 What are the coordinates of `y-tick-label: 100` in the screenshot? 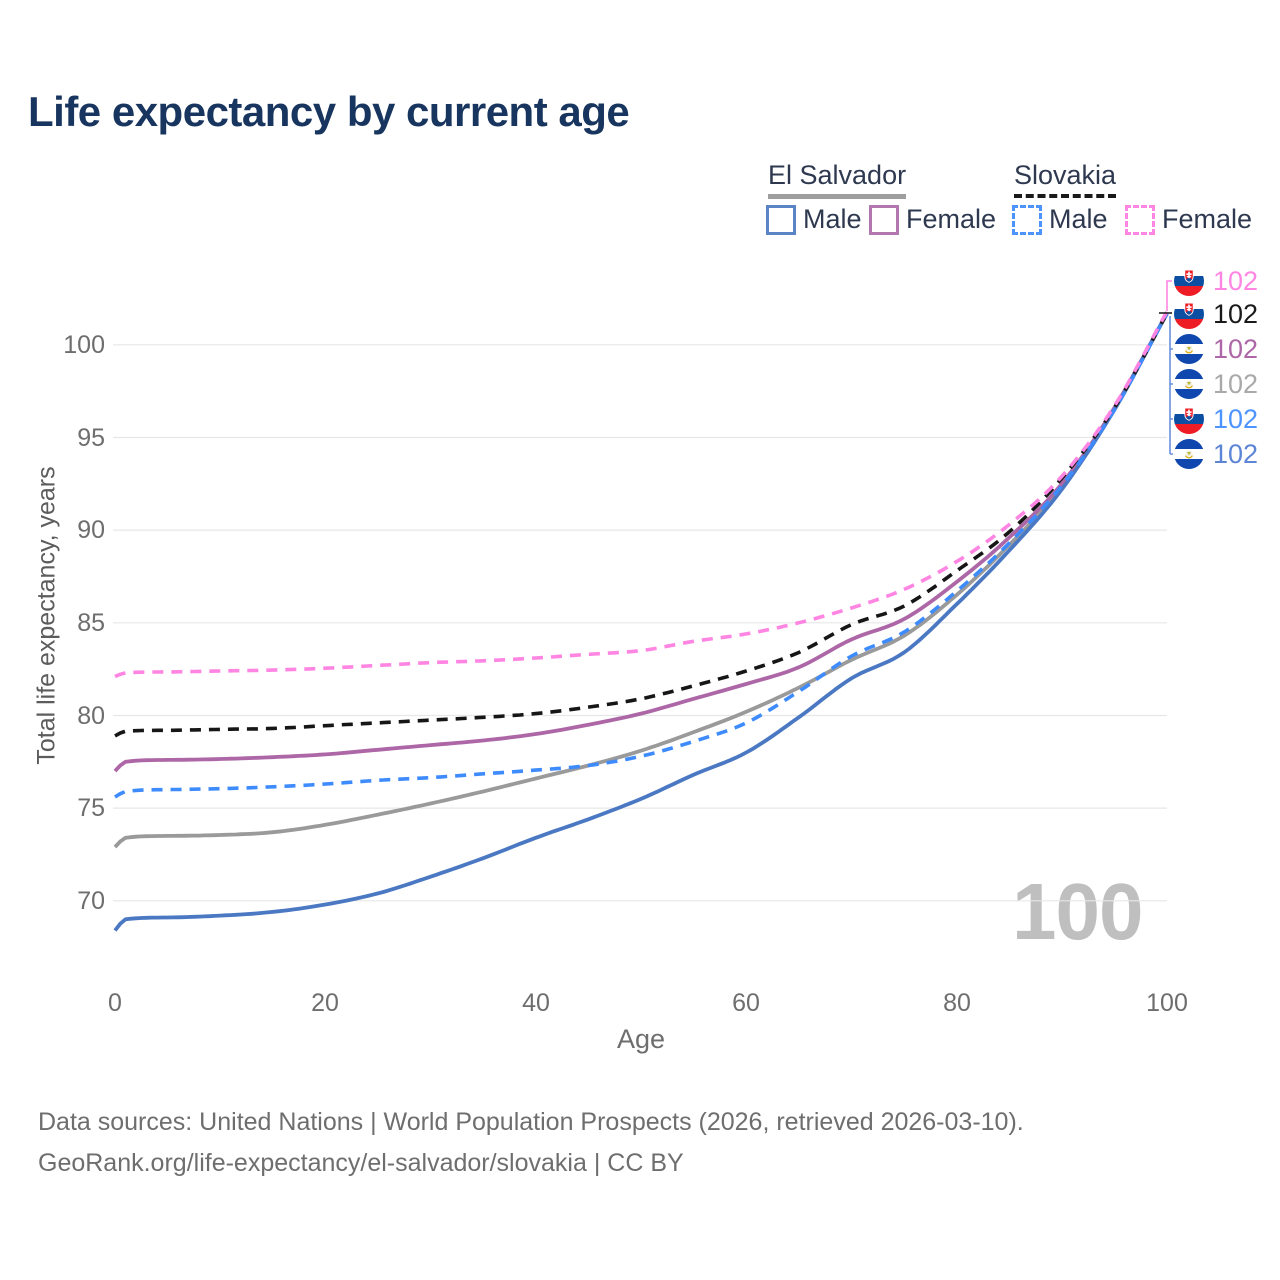 It's located at (84, 345).